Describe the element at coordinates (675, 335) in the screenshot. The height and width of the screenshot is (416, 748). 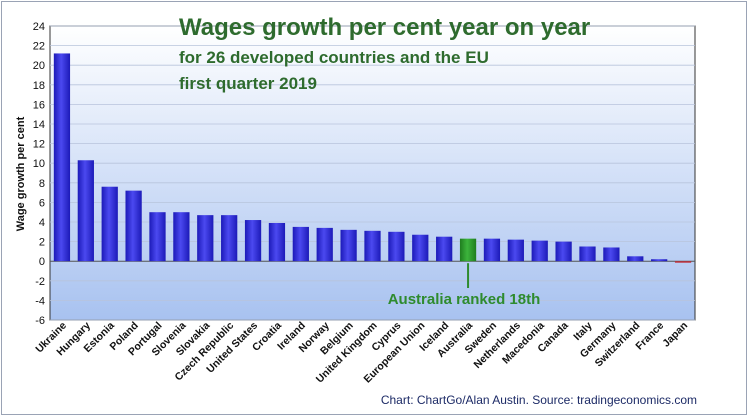
I see `x-tick-label: Japan` at that location.